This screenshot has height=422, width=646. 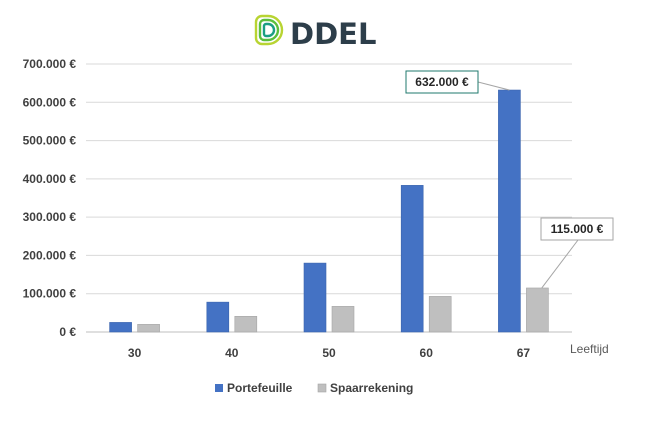 I want to click on legend: Portefeuille Spaarrekening, so click(x=314, y=388).